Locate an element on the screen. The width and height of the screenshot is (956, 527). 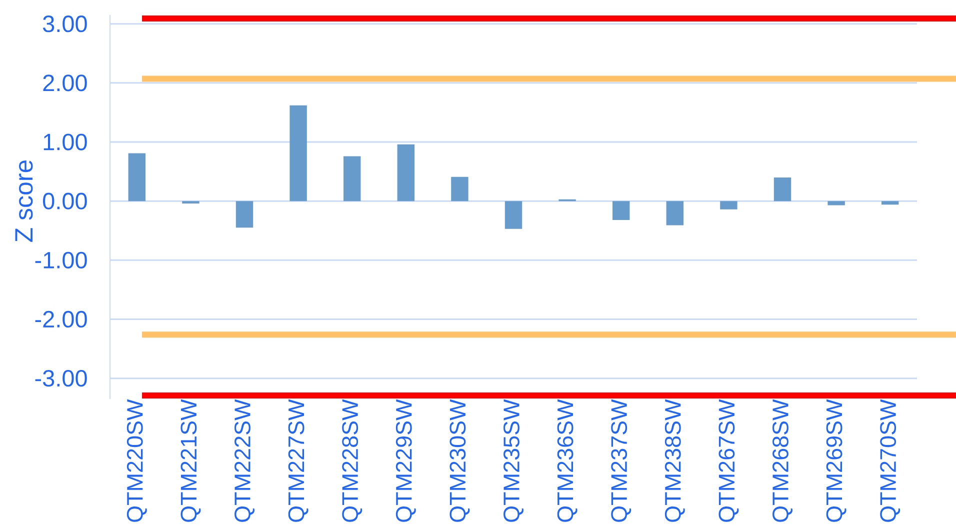
y-tick-label: -1.00 is located at coordinates (61, 260).